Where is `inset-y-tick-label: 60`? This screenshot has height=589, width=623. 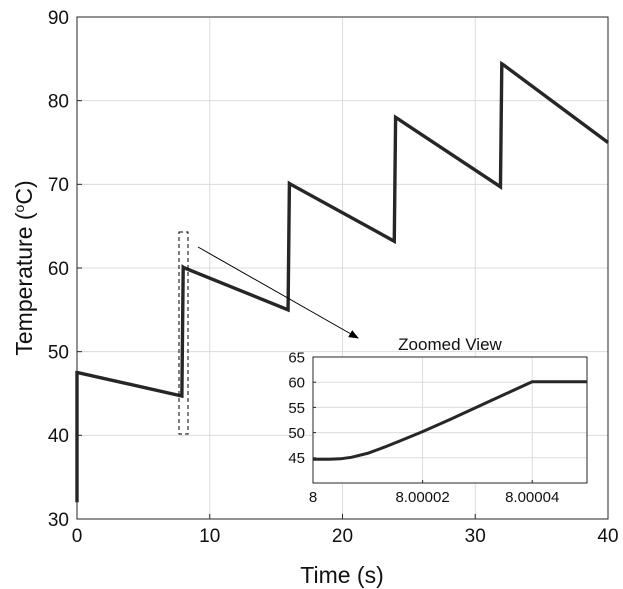 inset-y-tick-label: 60 is located at coordinates (296, 383).